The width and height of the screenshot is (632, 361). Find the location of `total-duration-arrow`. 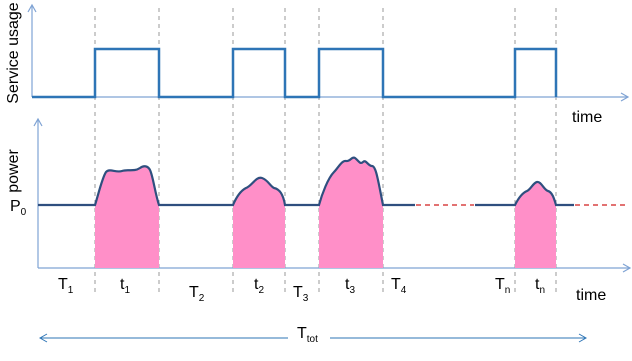

total-duration-arrow is located at coordinates (313, 338).